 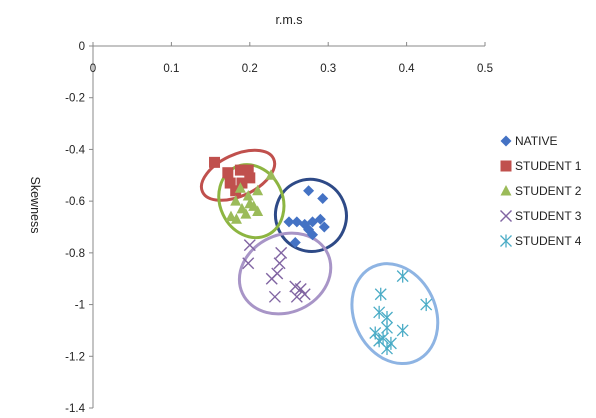 What do you see at coordinates (250, 69) in the screenshot?
I see `x-tick-label: 0.2` at bounding box center [250, 69].